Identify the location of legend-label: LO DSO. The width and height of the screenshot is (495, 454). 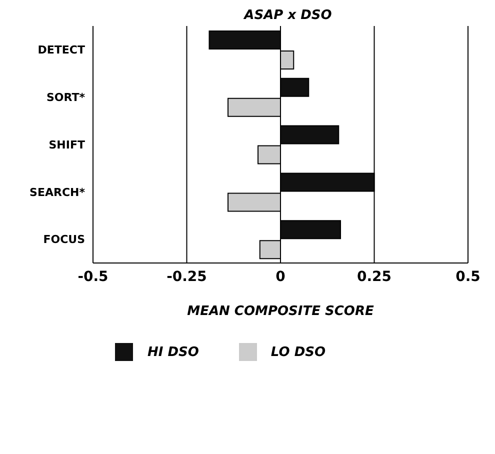
(298, 352).